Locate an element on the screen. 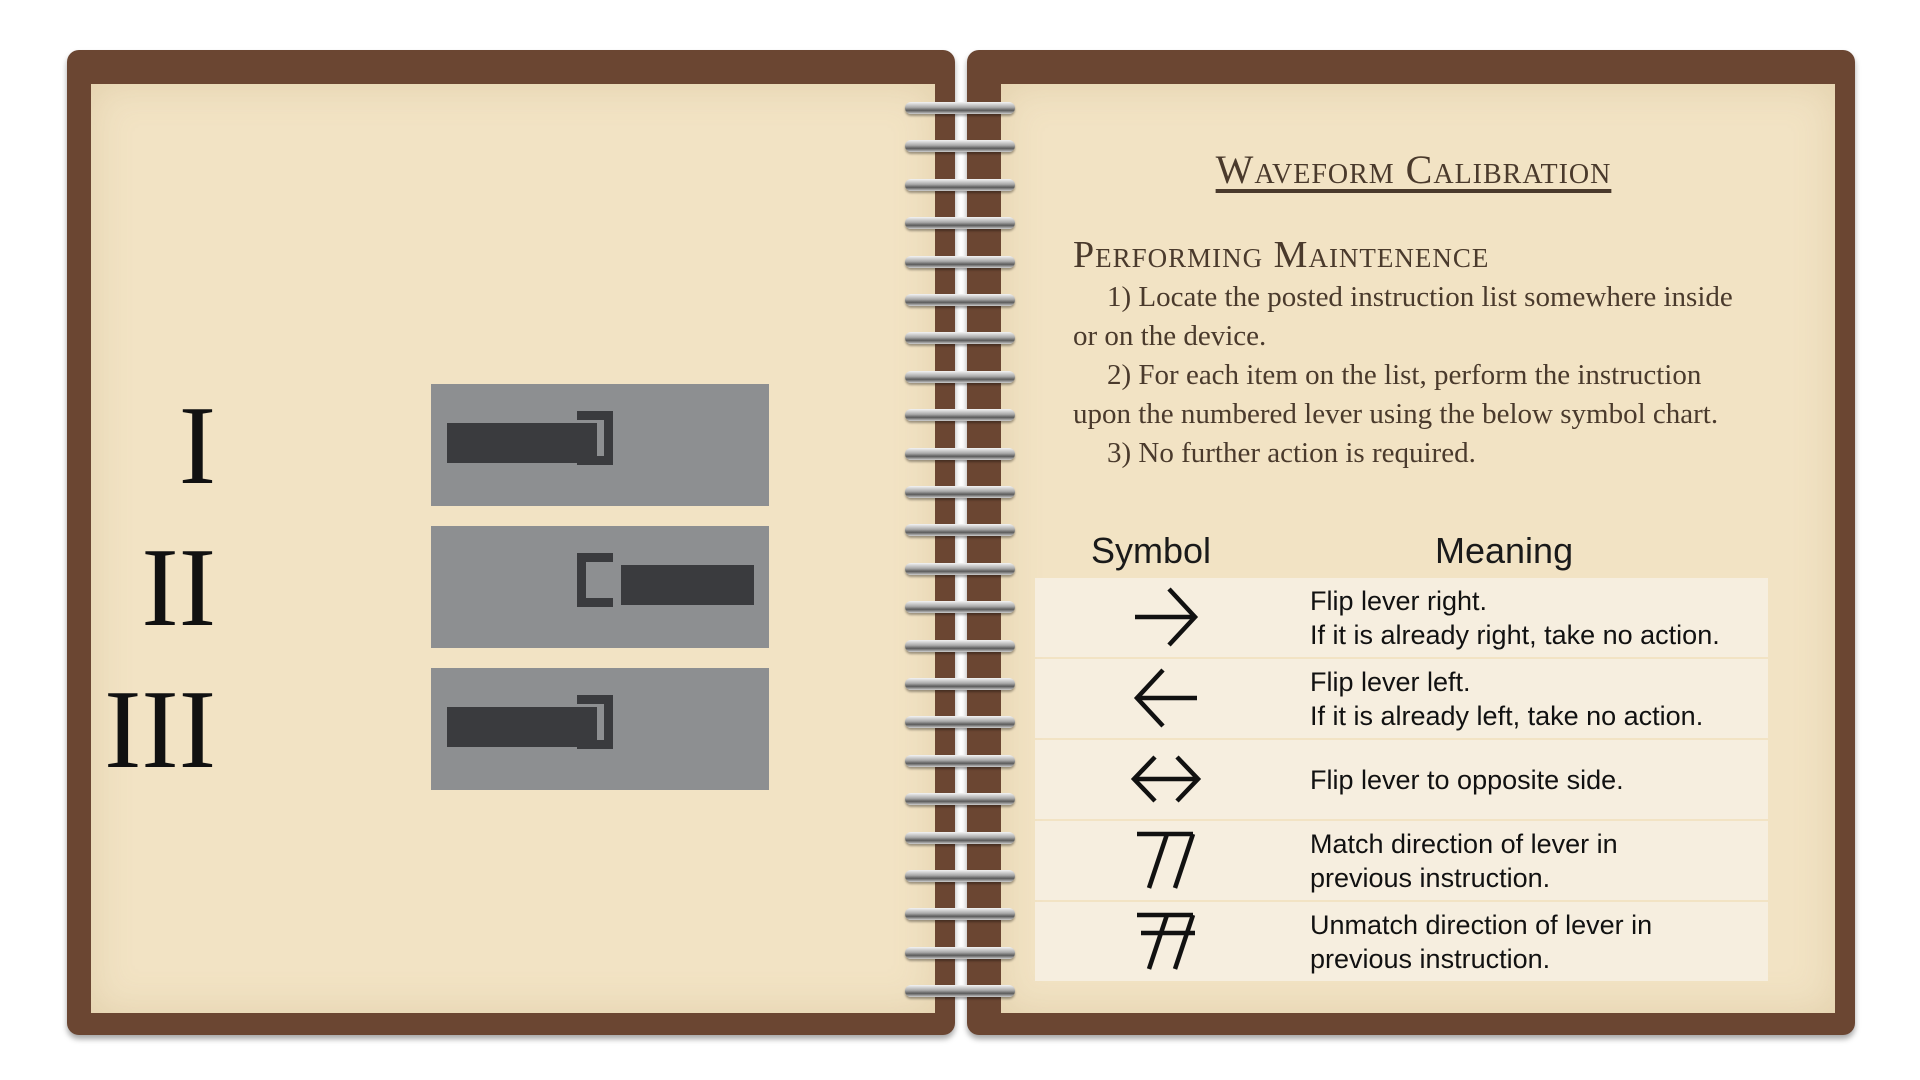  instruction-3: 3) No further action is required. is located at coordinates (1291, 453).